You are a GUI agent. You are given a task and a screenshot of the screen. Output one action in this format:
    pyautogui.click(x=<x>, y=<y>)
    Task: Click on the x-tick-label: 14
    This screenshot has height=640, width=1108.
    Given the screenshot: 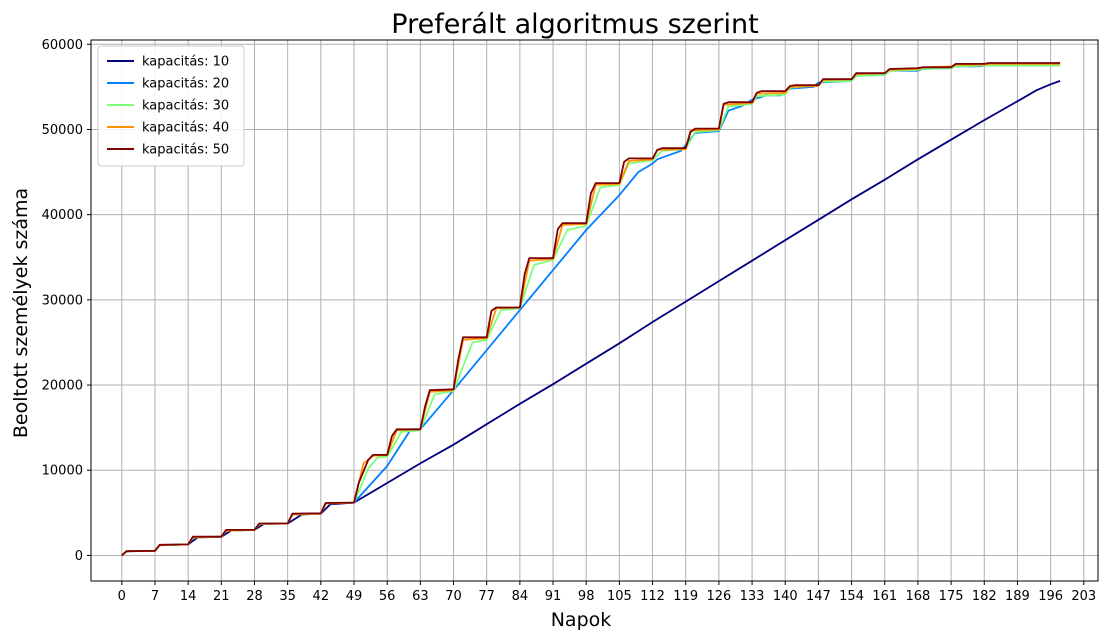 What is the action you would take?
    pyautogui.click(x=188, y=596)
    